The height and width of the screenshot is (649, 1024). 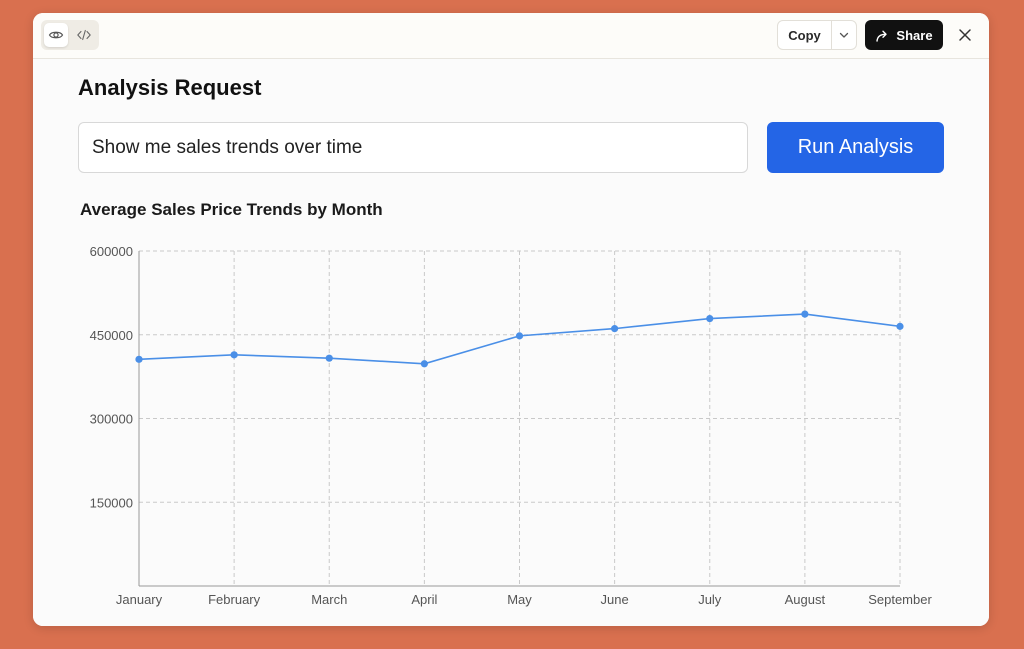 I want to click on x-tick-label: February, so click(x=234, y=599).